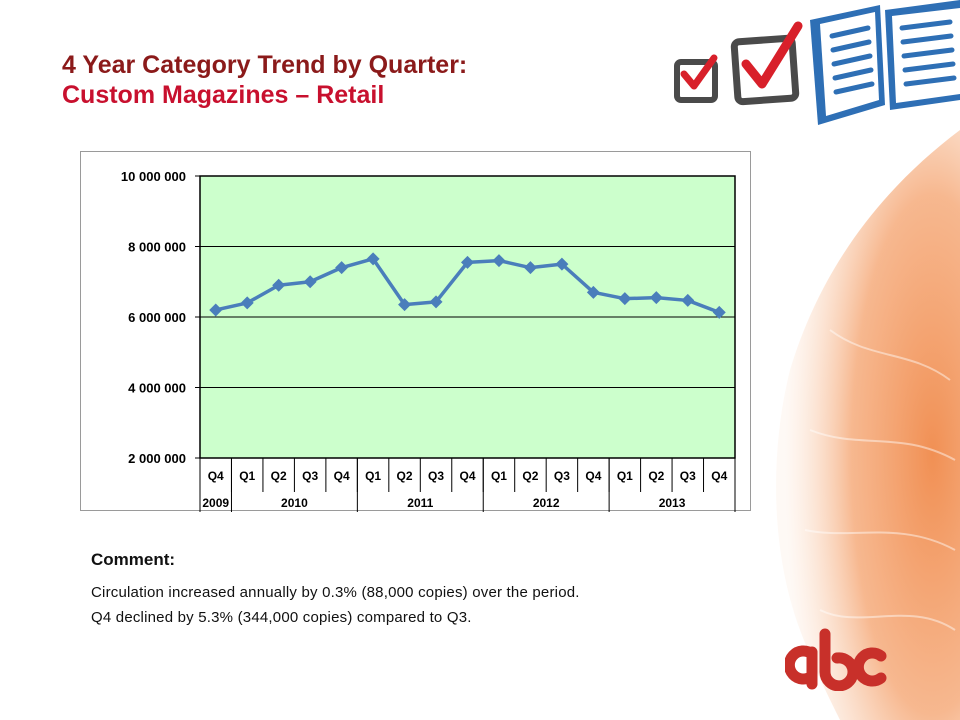  Describe the element at coordinates (885, 62) in the screenshot. I see `open-book-icon` at that location.